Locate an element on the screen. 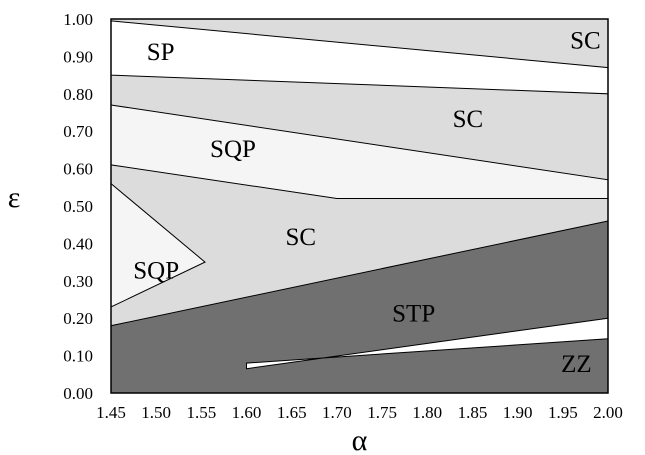 This screenshot has height=455, width=645. y-tick-label: 0.90 is located at coordinates (78, 56).